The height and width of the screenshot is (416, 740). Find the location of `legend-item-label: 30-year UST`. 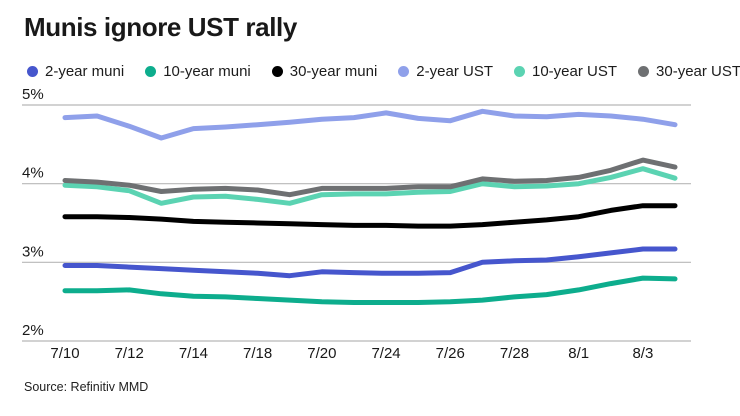

legend-item-label: 30-year UST is located at coordinates (698, 71).